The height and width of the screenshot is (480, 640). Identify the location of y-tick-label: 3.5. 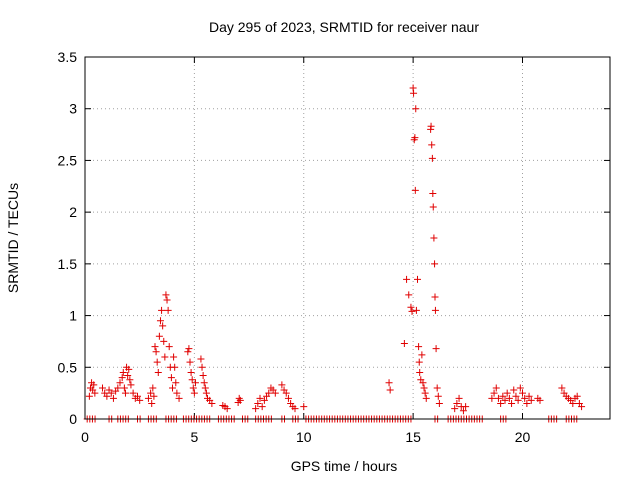
(68, 57).